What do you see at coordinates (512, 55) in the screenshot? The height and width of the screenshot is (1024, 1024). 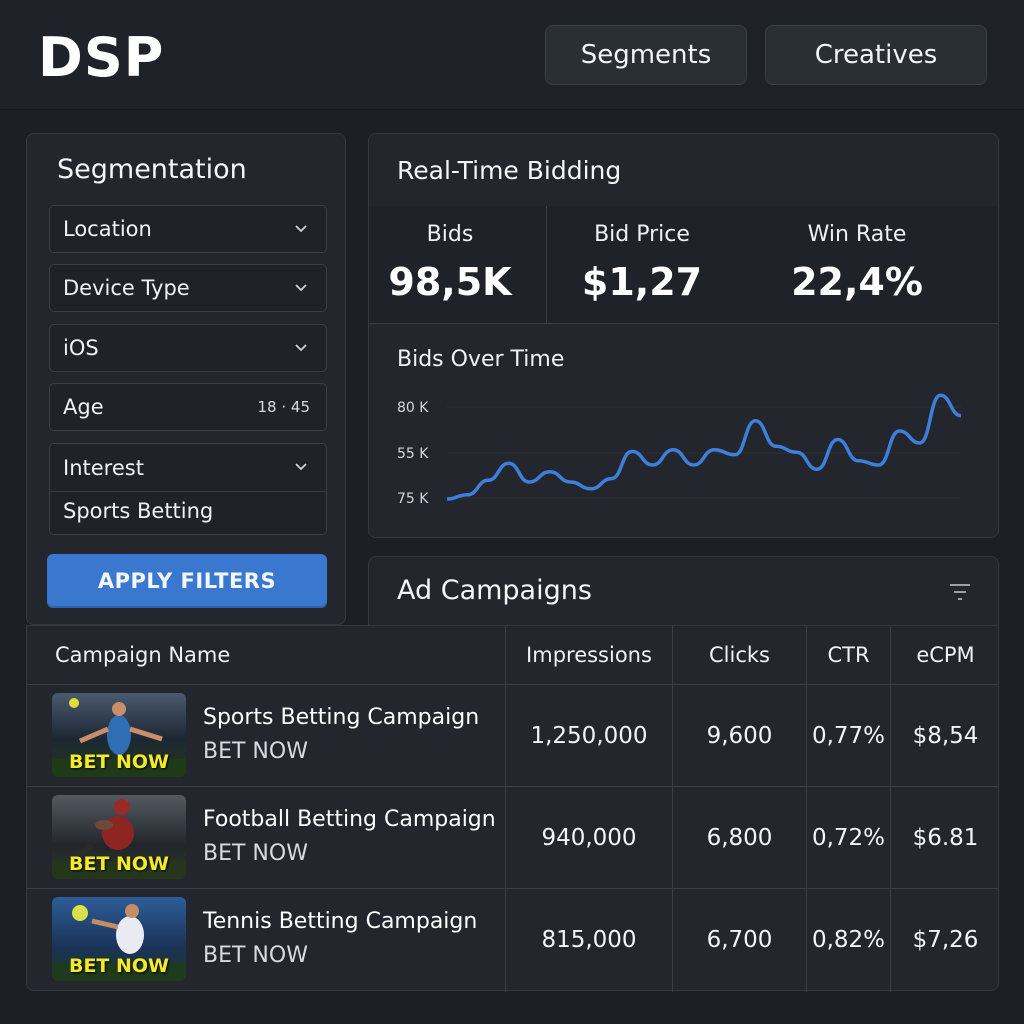 I see `top-bar: DSP Segments Creatives` at bounding box center [512, 55].